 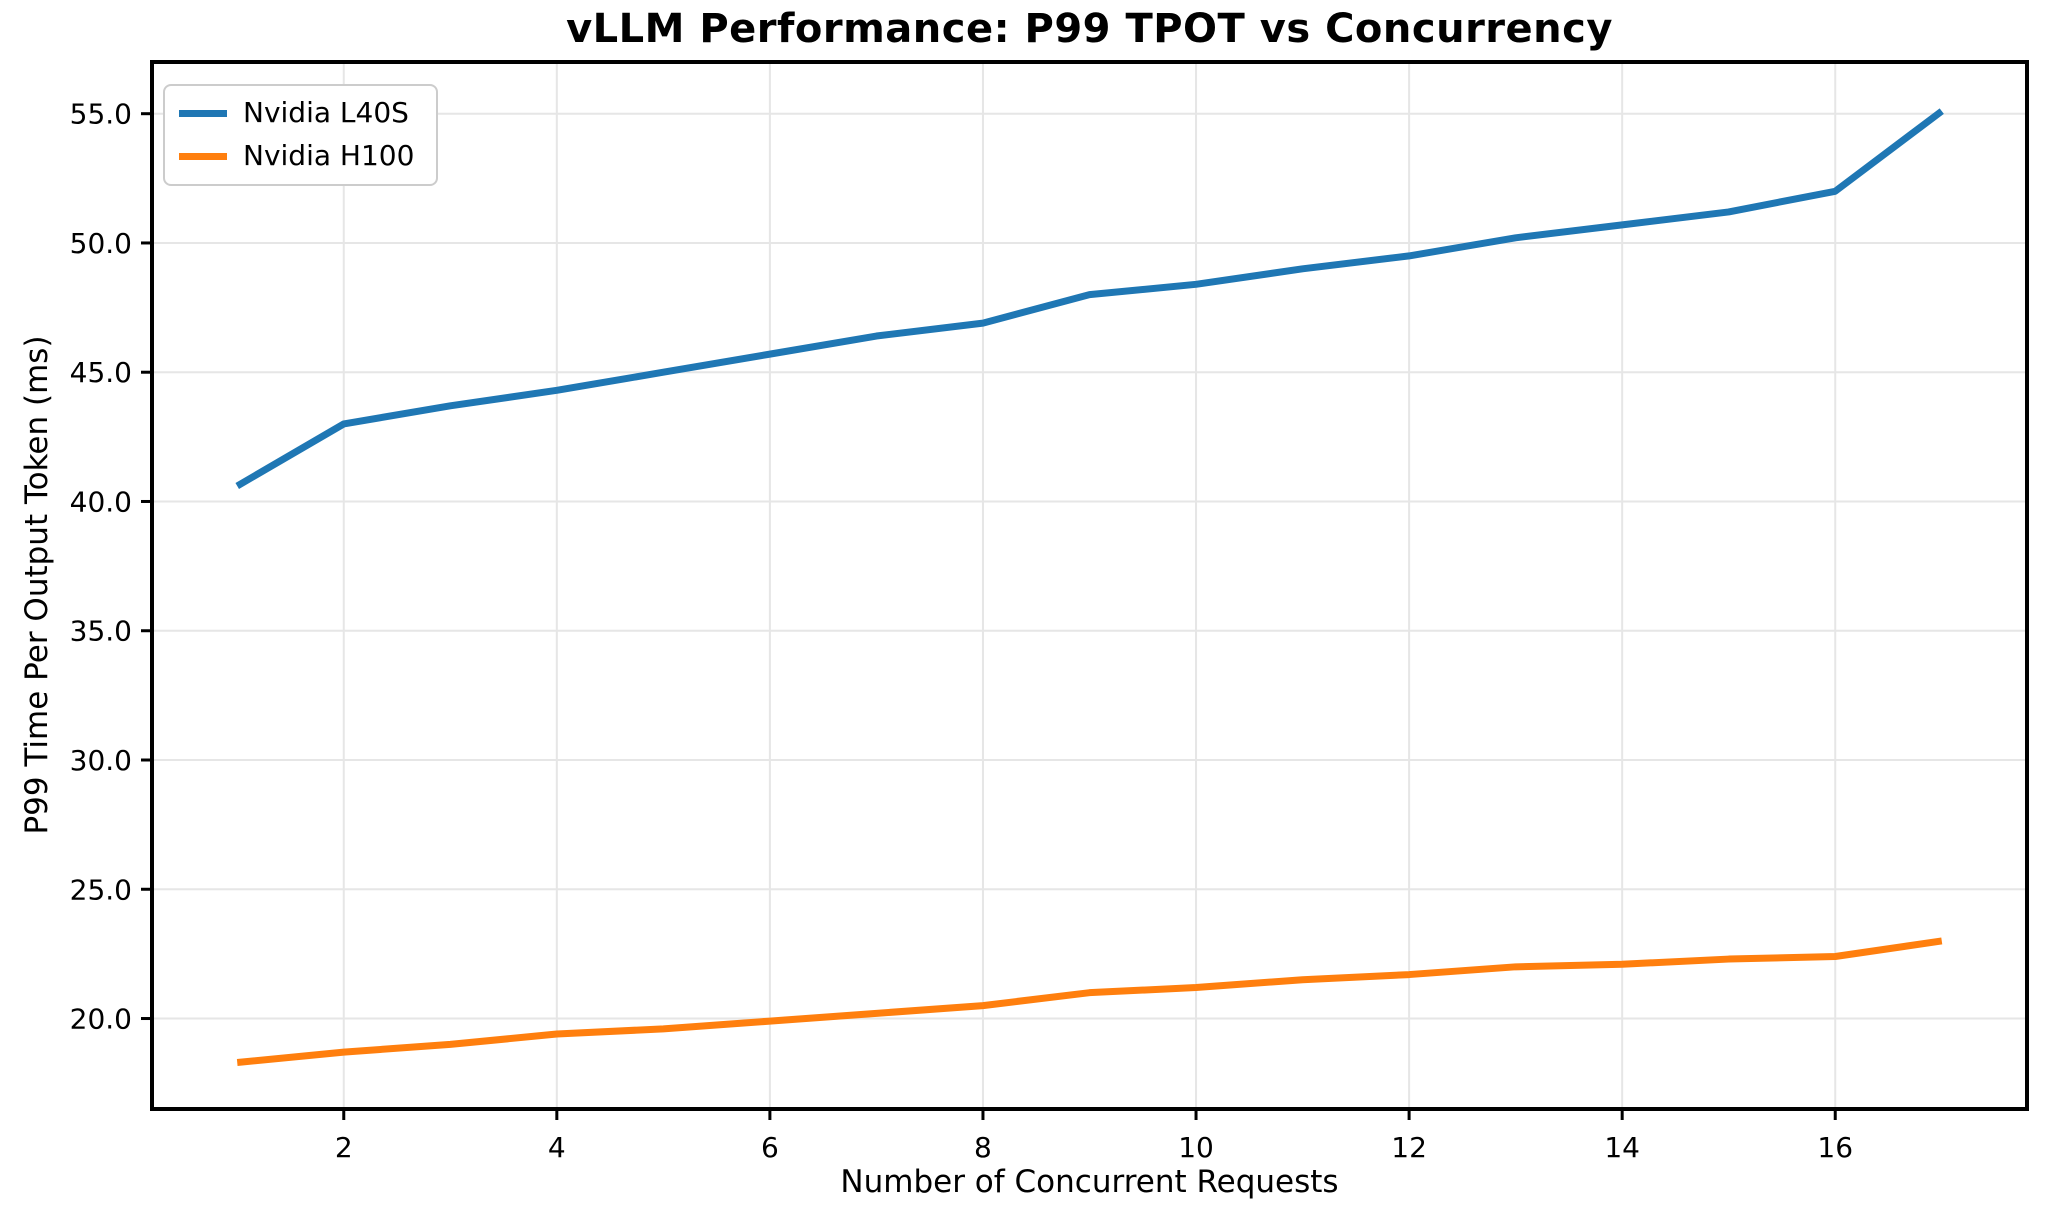 What do you see at coordinates (326, 112) in the screenshot?
I see `legend-label: Nvidia L40S` at bounding box center [326, 112].